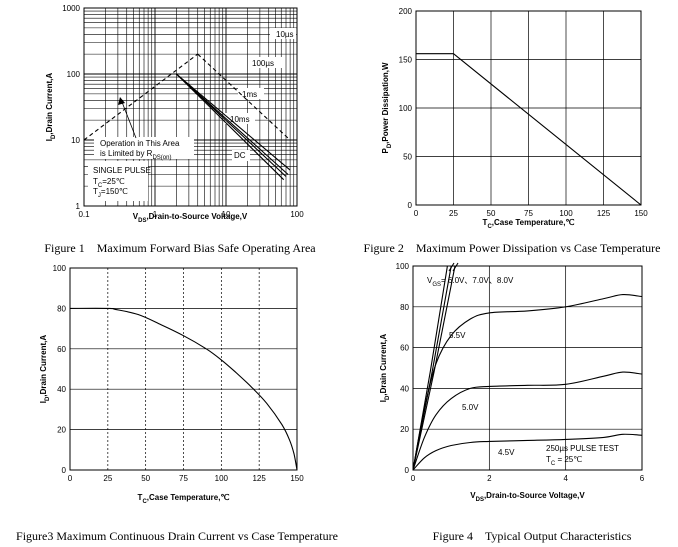 This screenshot has height=547, width=678. I want to click on fig1-label-operation-line1: Operation in This Area, so click(140, 143).